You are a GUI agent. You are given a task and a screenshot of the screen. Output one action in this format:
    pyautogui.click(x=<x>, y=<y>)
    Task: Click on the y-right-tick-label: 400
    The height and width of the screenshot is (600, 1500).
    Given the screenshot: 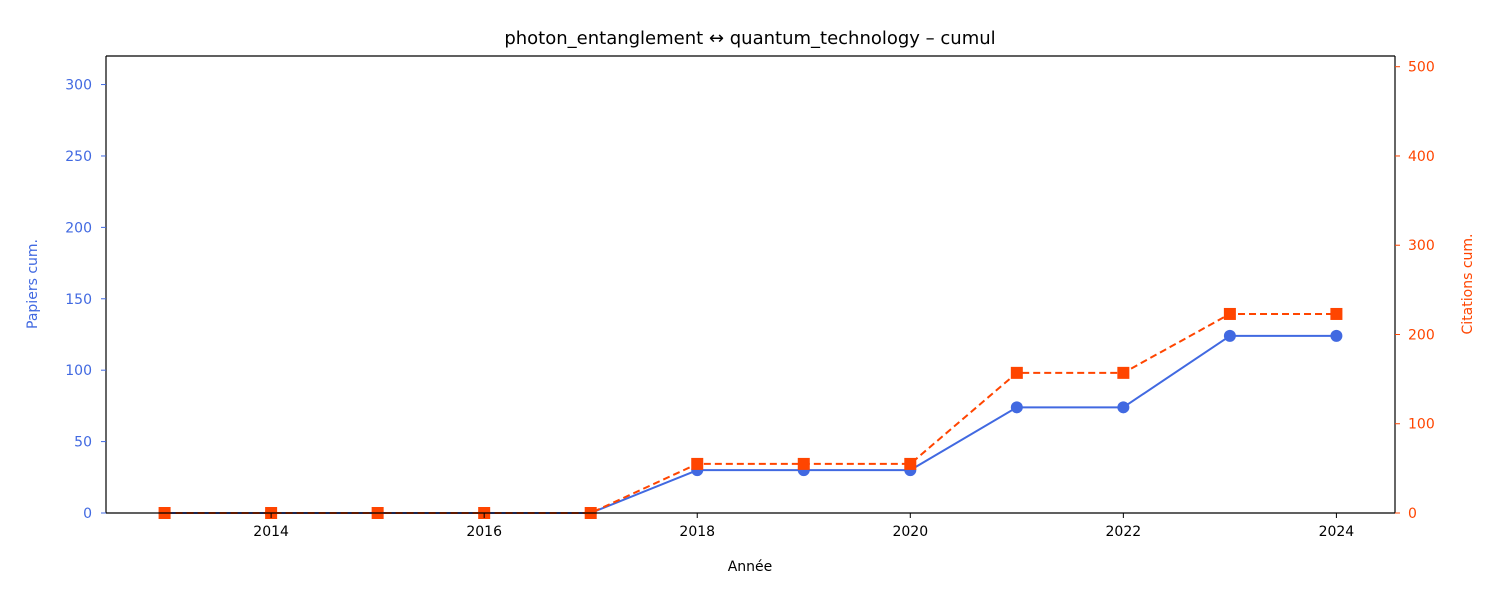 What is the action you would take?
    pyautogui.click(x=1421, y=157)
    